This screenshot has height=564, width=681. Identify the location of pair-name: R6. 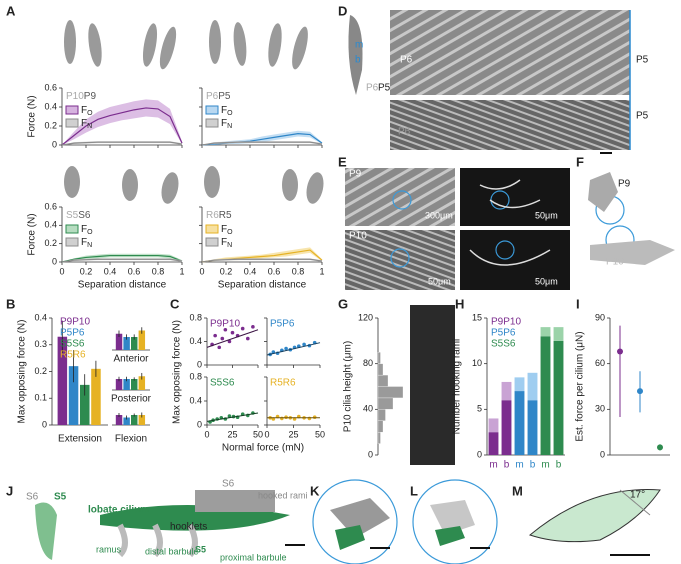
(212, 215).